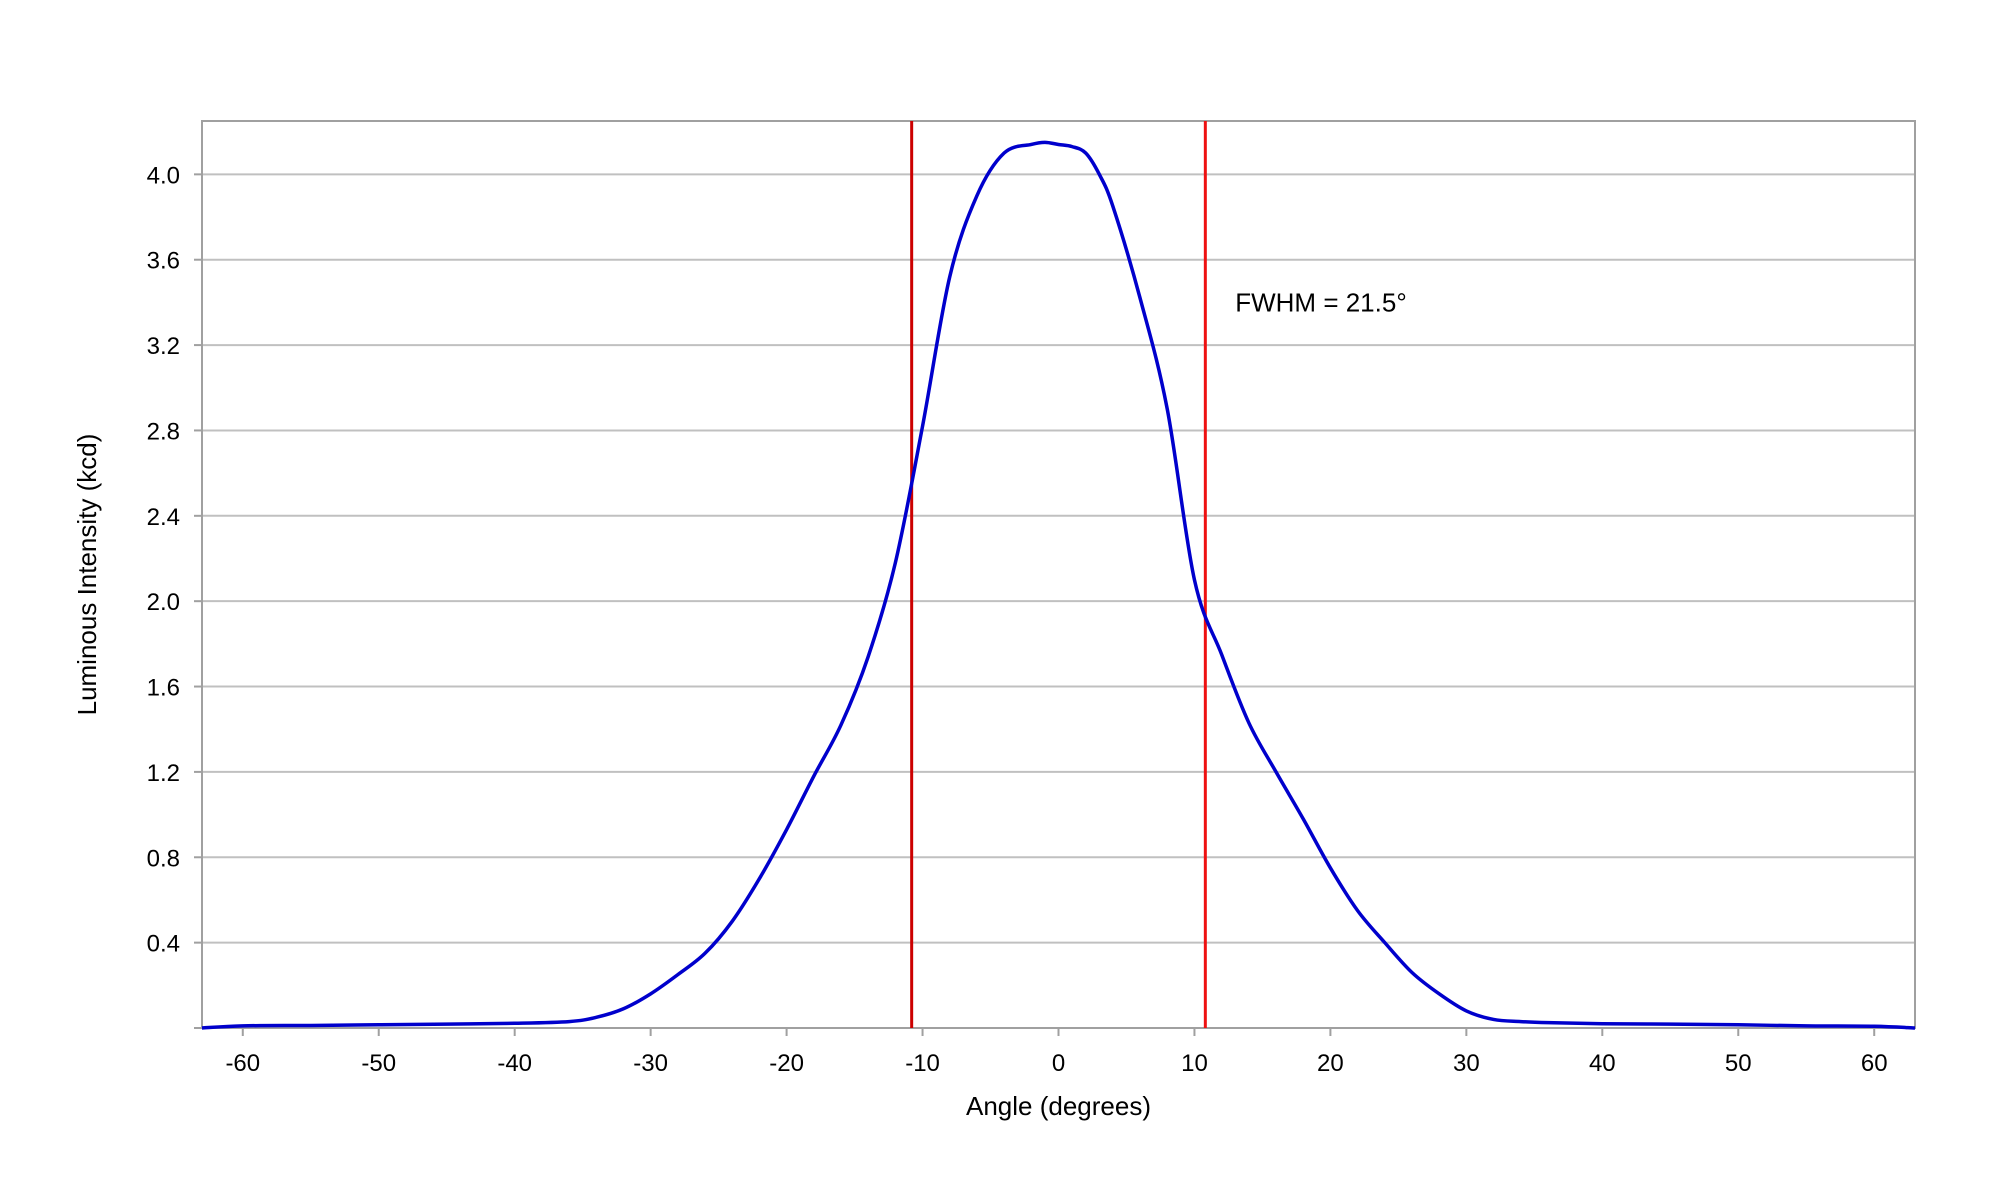 The height and width of the screenshot is (1200, 2000). Describe the element at coordinates (786, 1063) in the screenshot. I see `x-tick-label: -20` at that location.